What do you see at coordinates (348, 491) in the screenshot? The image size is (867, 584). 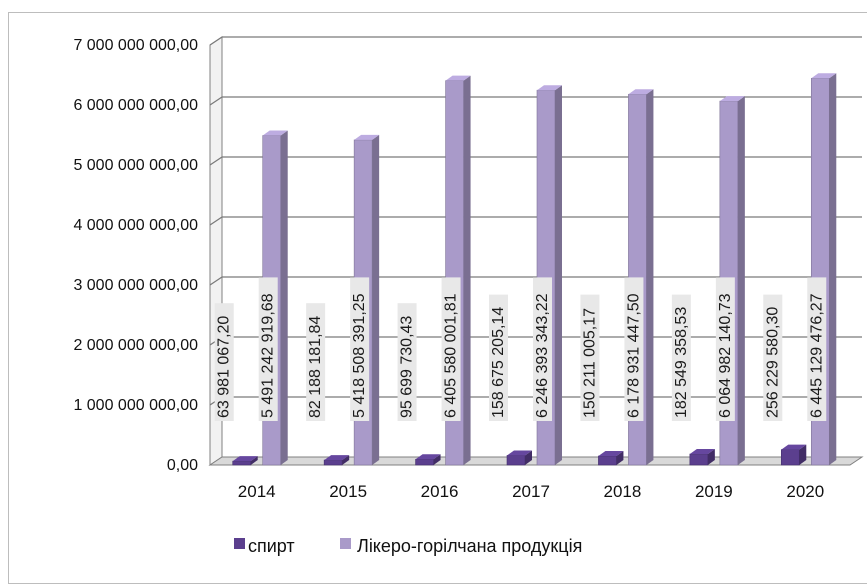 I see `x-tick-label: 2015` at bounding box center [348, 491].